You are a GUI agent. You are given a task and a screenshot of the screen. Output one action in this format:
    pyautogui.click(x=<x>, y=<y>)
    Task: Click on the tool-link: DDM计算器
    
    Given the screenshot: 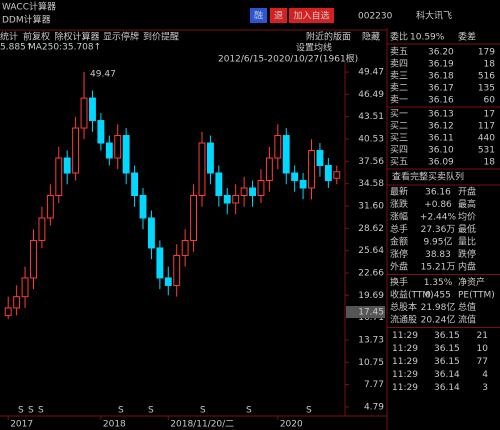 What is the action you would take?
    pyautogui.click(x=26, y=20)
    